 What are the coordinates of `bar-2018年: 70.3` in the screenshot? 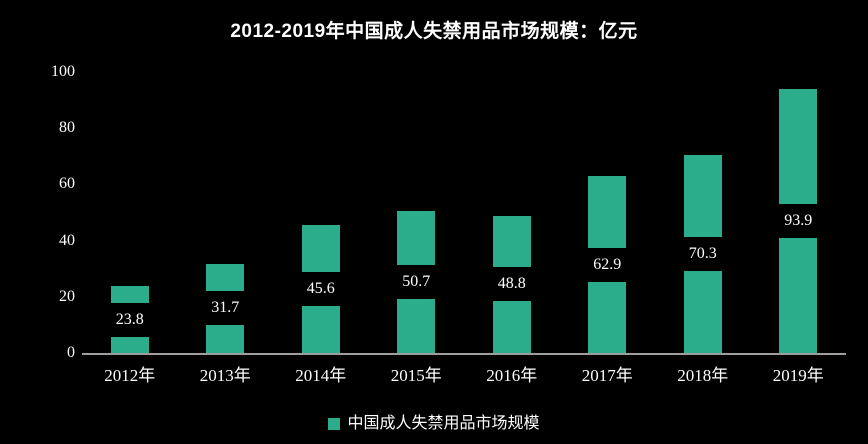 It's located at (702, 254).